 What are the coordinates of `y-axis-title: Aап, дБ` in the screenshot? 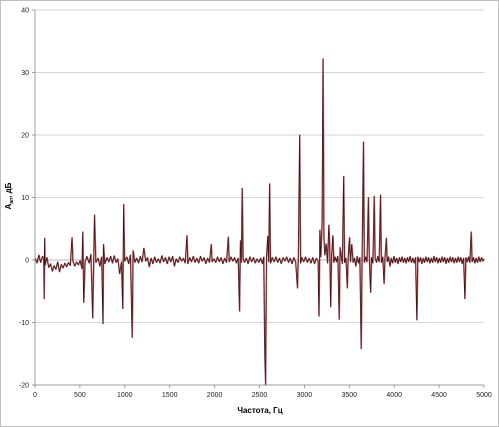 It's located at (9, 195).